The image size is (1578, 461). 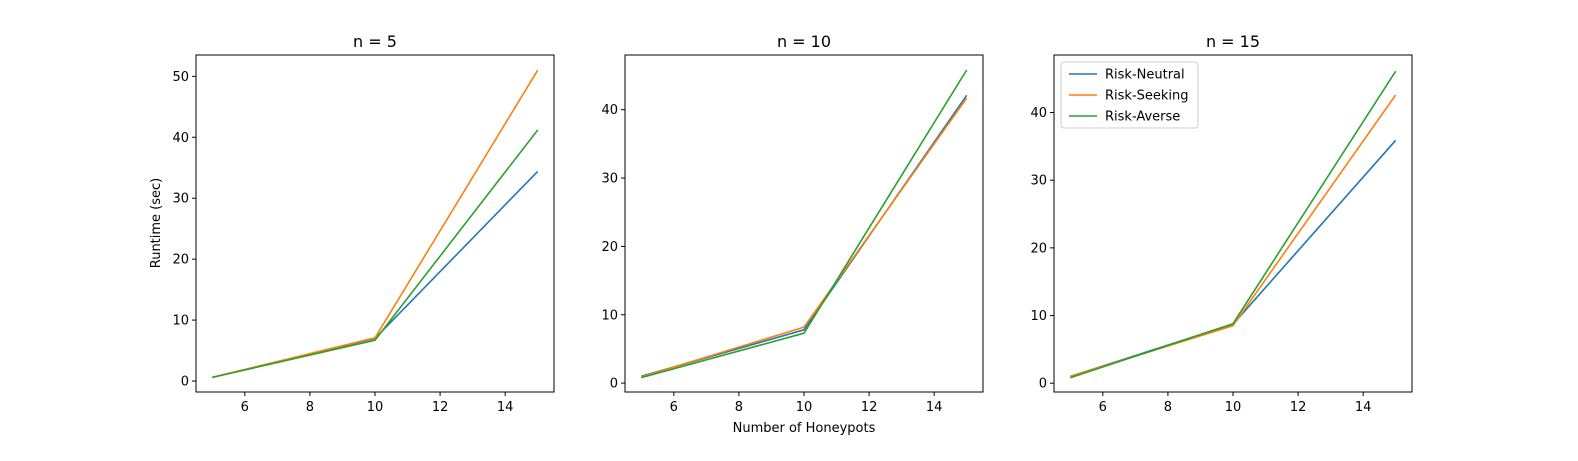 What do you see at coordinates (804, 237) in the screenshot?
I see `series-line-risk-seeking` at bounding box center [804, 237].